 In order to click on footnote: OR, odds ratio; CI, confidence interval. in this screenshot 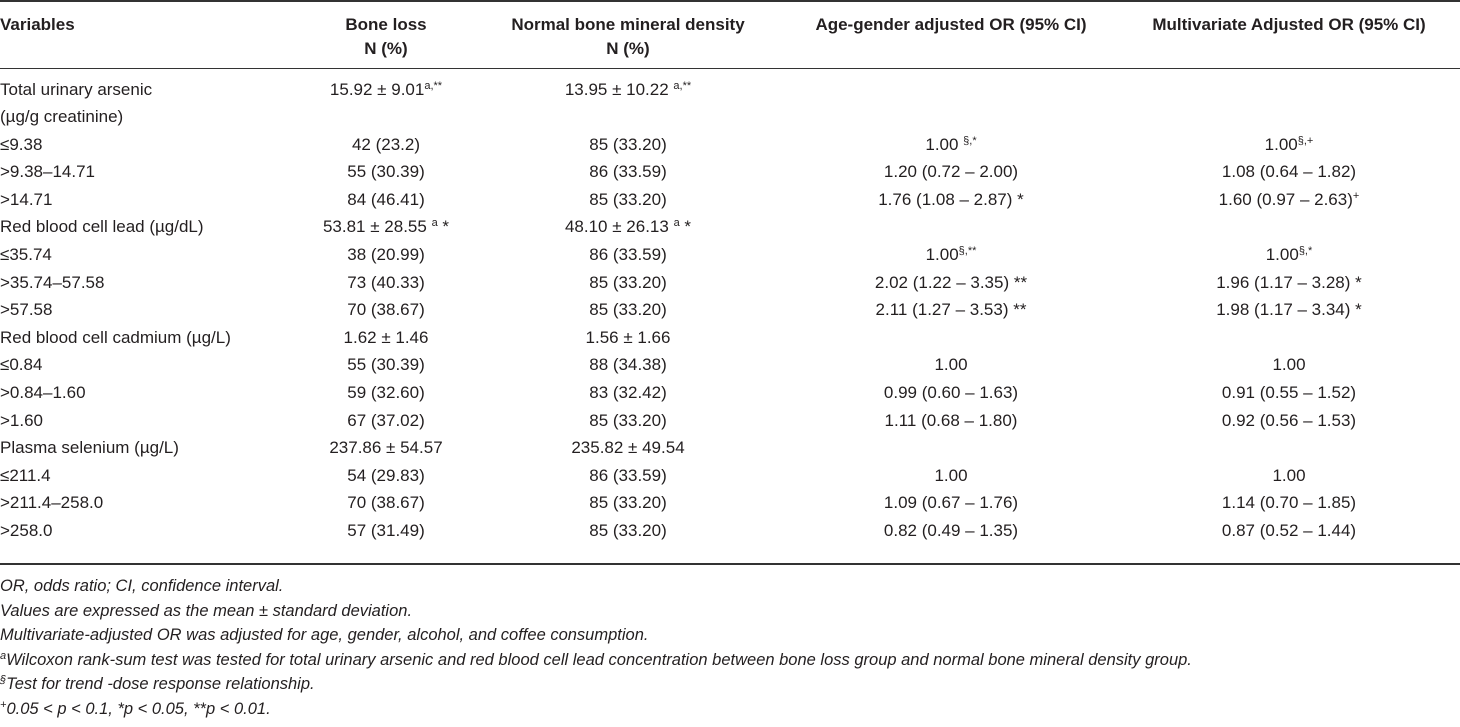, I will do `click(142, 586)`.